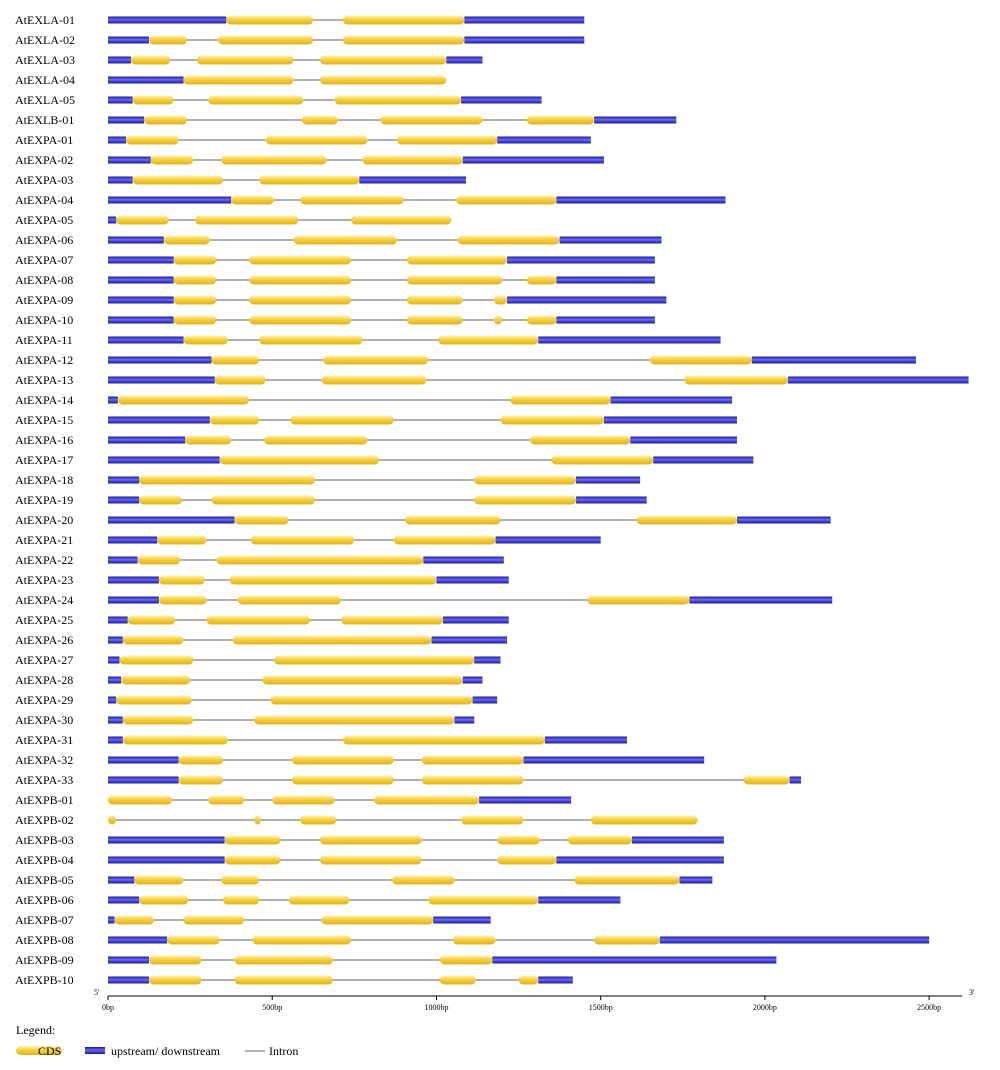 Image resolution: width=1000 pixels, height=1070 pixels. I want to click on legend-intron-label: Intron, so click(283, 1051).